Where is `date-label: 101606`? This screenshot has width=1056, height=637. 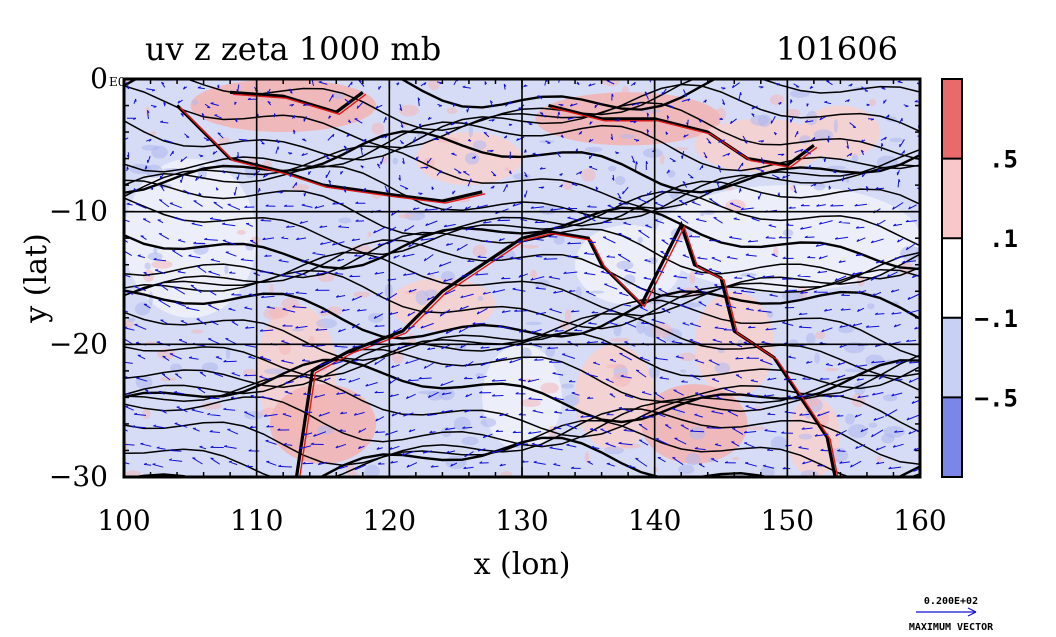
date-label: 101606 is located at coordinates (837, 49).